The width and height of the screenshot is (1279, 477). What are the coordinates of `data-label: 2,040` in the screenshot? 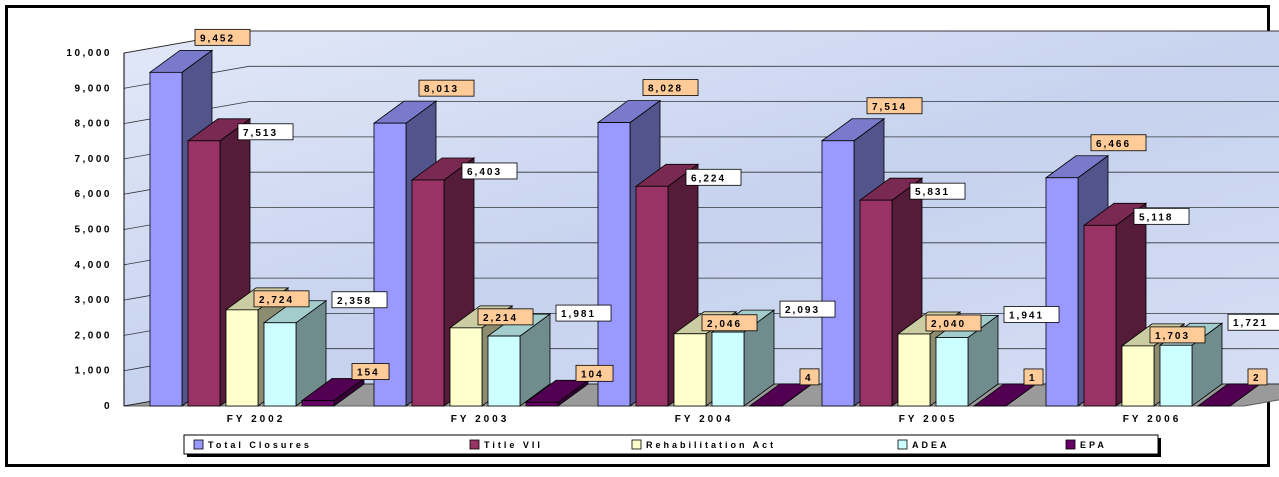 It's located at (948, 324).